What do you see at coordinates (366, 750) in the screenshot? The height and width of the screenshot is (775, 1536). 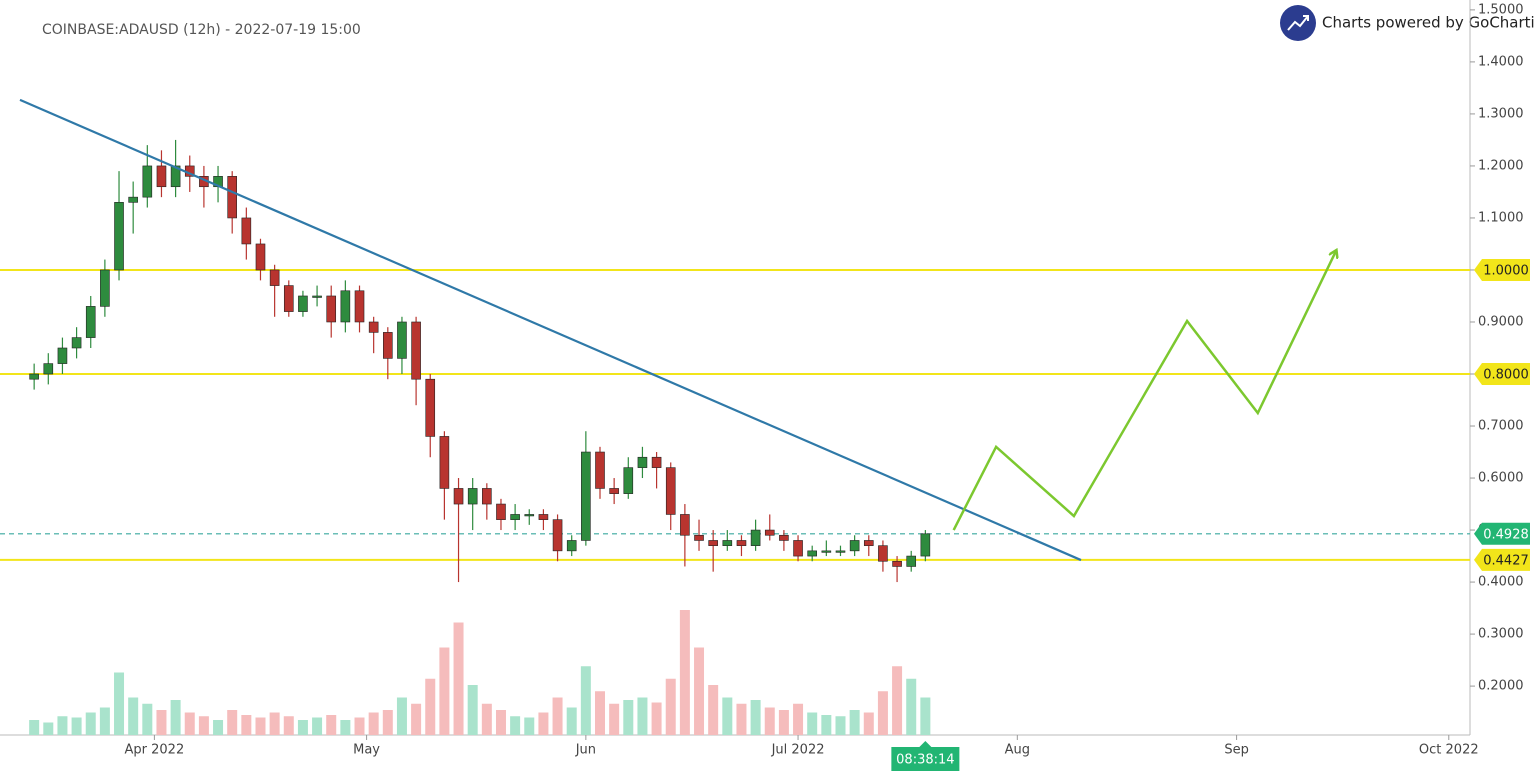 I see `x-tick-label: May` at bounding box center [366, 750].